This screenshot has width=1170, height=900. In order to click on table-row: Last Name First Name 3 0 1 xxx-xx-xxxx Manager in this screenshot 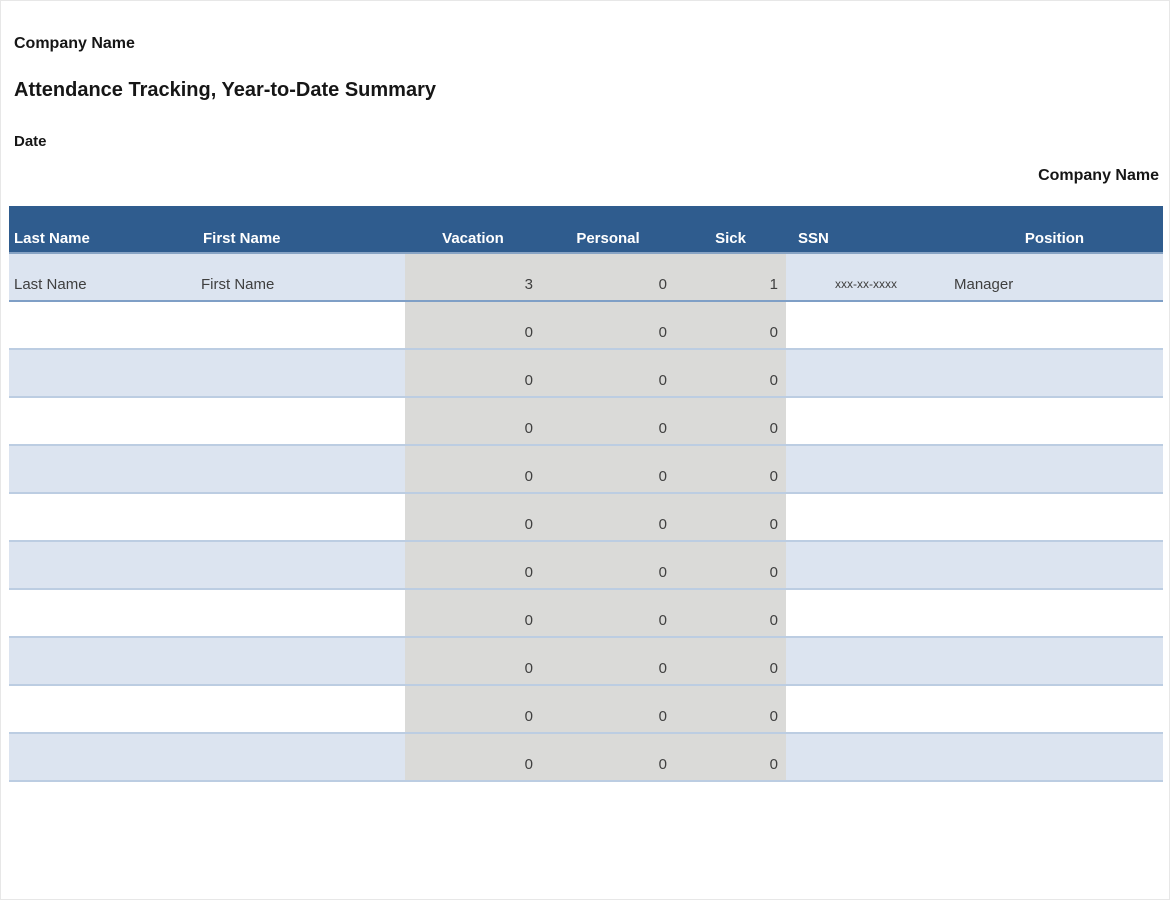, I will do `click(586, 278)`.